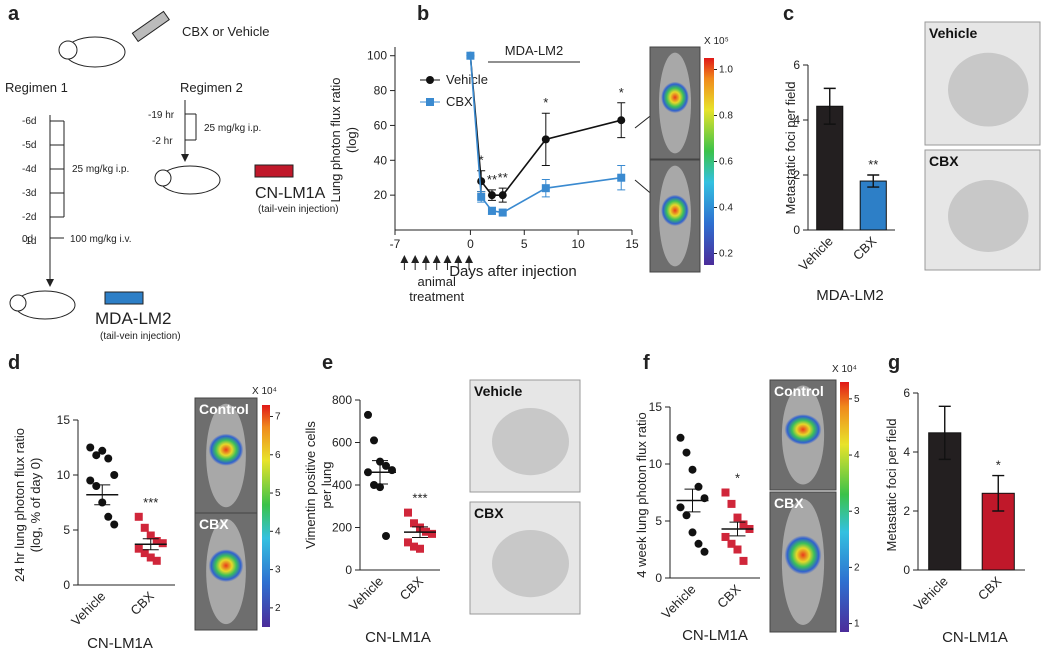 The image size is (1050, 657). Describe the element at coordinates (19, 505) in the screenshot. I see `y-axis-label: 24 hr lung photon flux ratio` at that location.